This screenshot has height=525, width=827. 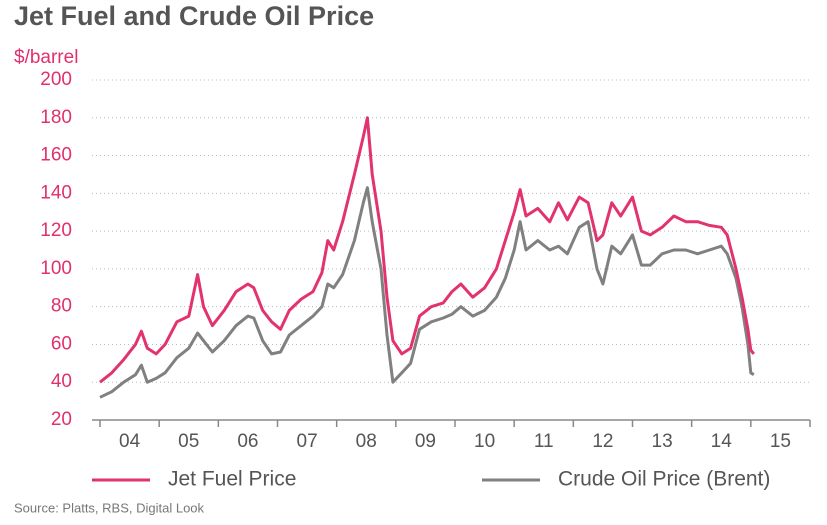 What do you see at coordinates (109, 507) in the screenshot?
I see `source: Source: Platts, RBS, Digital Look` at bounding box center [109, 507].